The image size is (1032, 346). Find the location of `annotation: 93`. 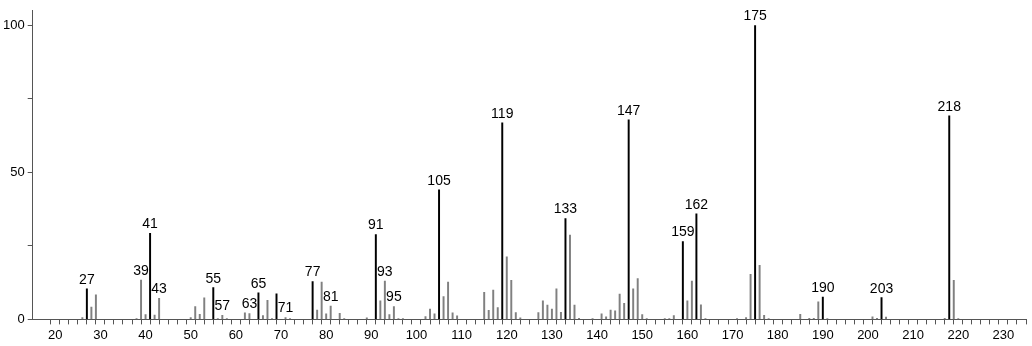

annotation: 93 is located at coordinates (385, 271).